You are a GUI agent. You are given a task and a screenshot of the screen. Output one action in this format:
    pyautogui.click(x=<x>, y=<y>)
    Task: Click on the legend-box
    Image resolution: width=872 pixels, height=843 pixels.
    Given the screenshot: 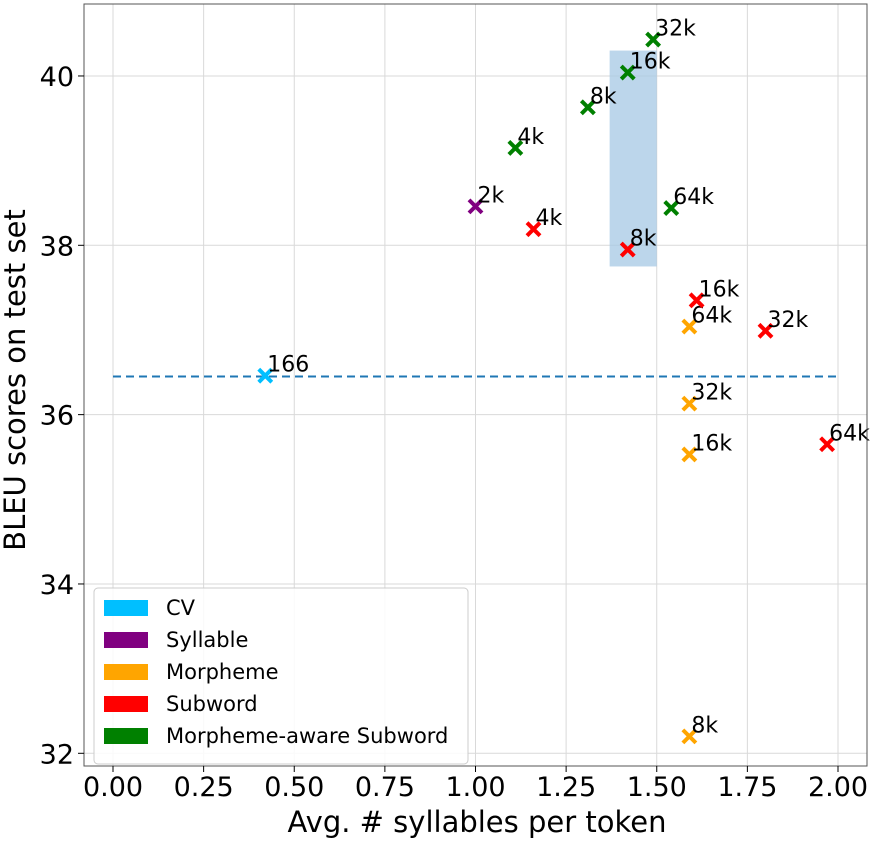 What is the action you would take?
    pyautogui.click(x=281, y=676)
    